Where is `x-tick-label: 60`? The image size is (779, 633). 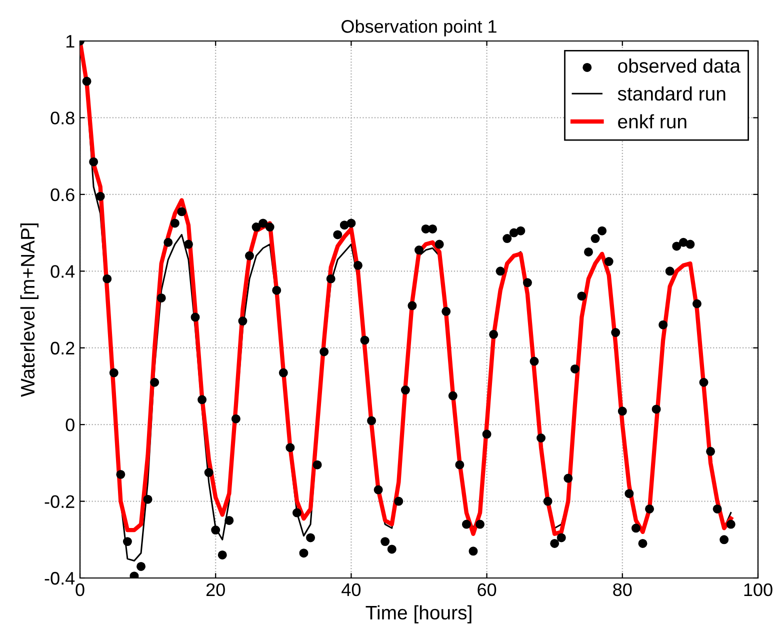 x-tick-label: 60 is located at coordinates (487, 589).